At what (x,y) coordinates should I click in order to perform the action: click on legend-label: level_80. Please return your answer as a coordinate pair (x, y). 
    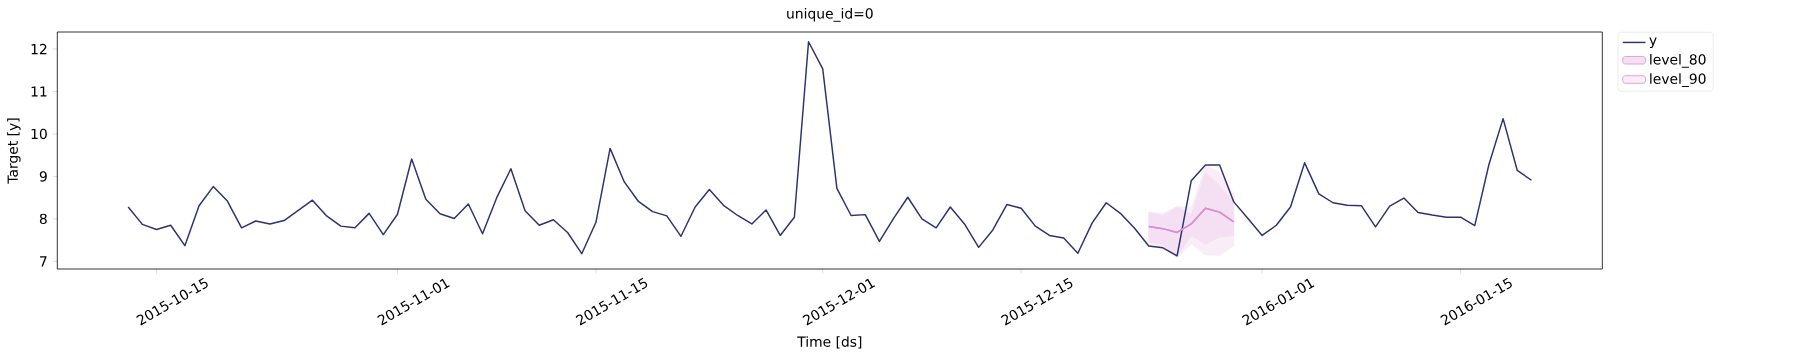
    Looking at the image, I should click on (1678, 60).